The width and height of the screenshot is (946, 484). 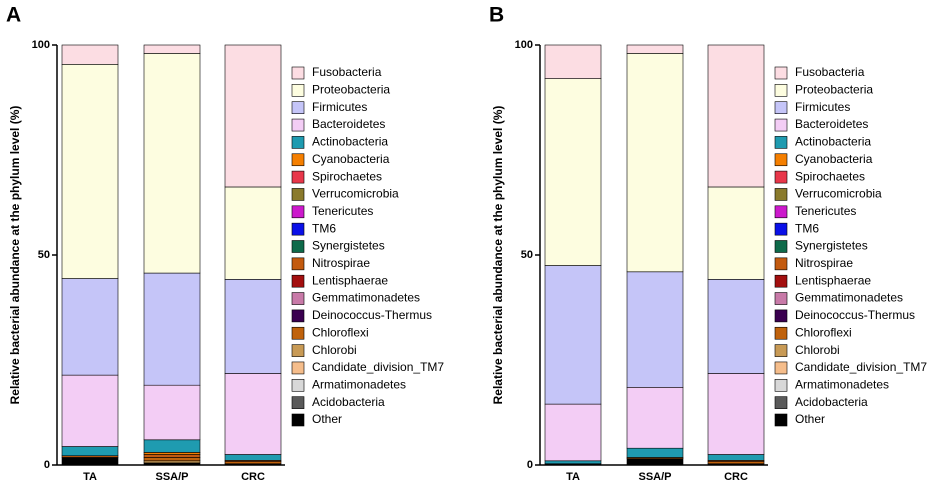 What do you see at coordinates (47, 465) in the screenshot?
I see `y-tick-label: 0` at bounding box center [47, 465].